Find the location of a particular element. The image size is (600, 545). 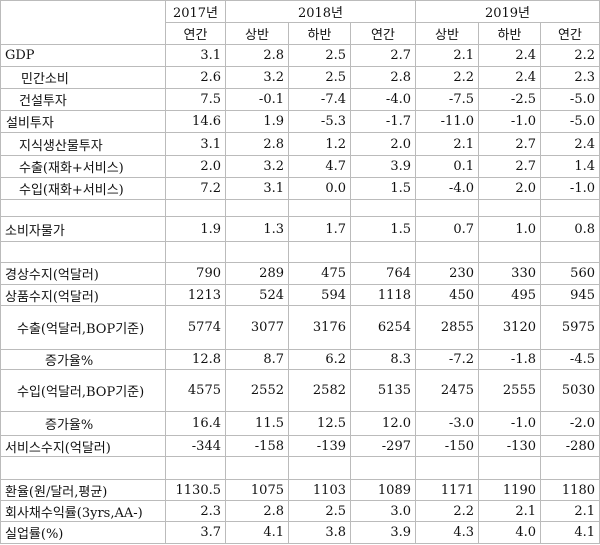

value-cell: 1.9 is located at coordinates (195, 229).